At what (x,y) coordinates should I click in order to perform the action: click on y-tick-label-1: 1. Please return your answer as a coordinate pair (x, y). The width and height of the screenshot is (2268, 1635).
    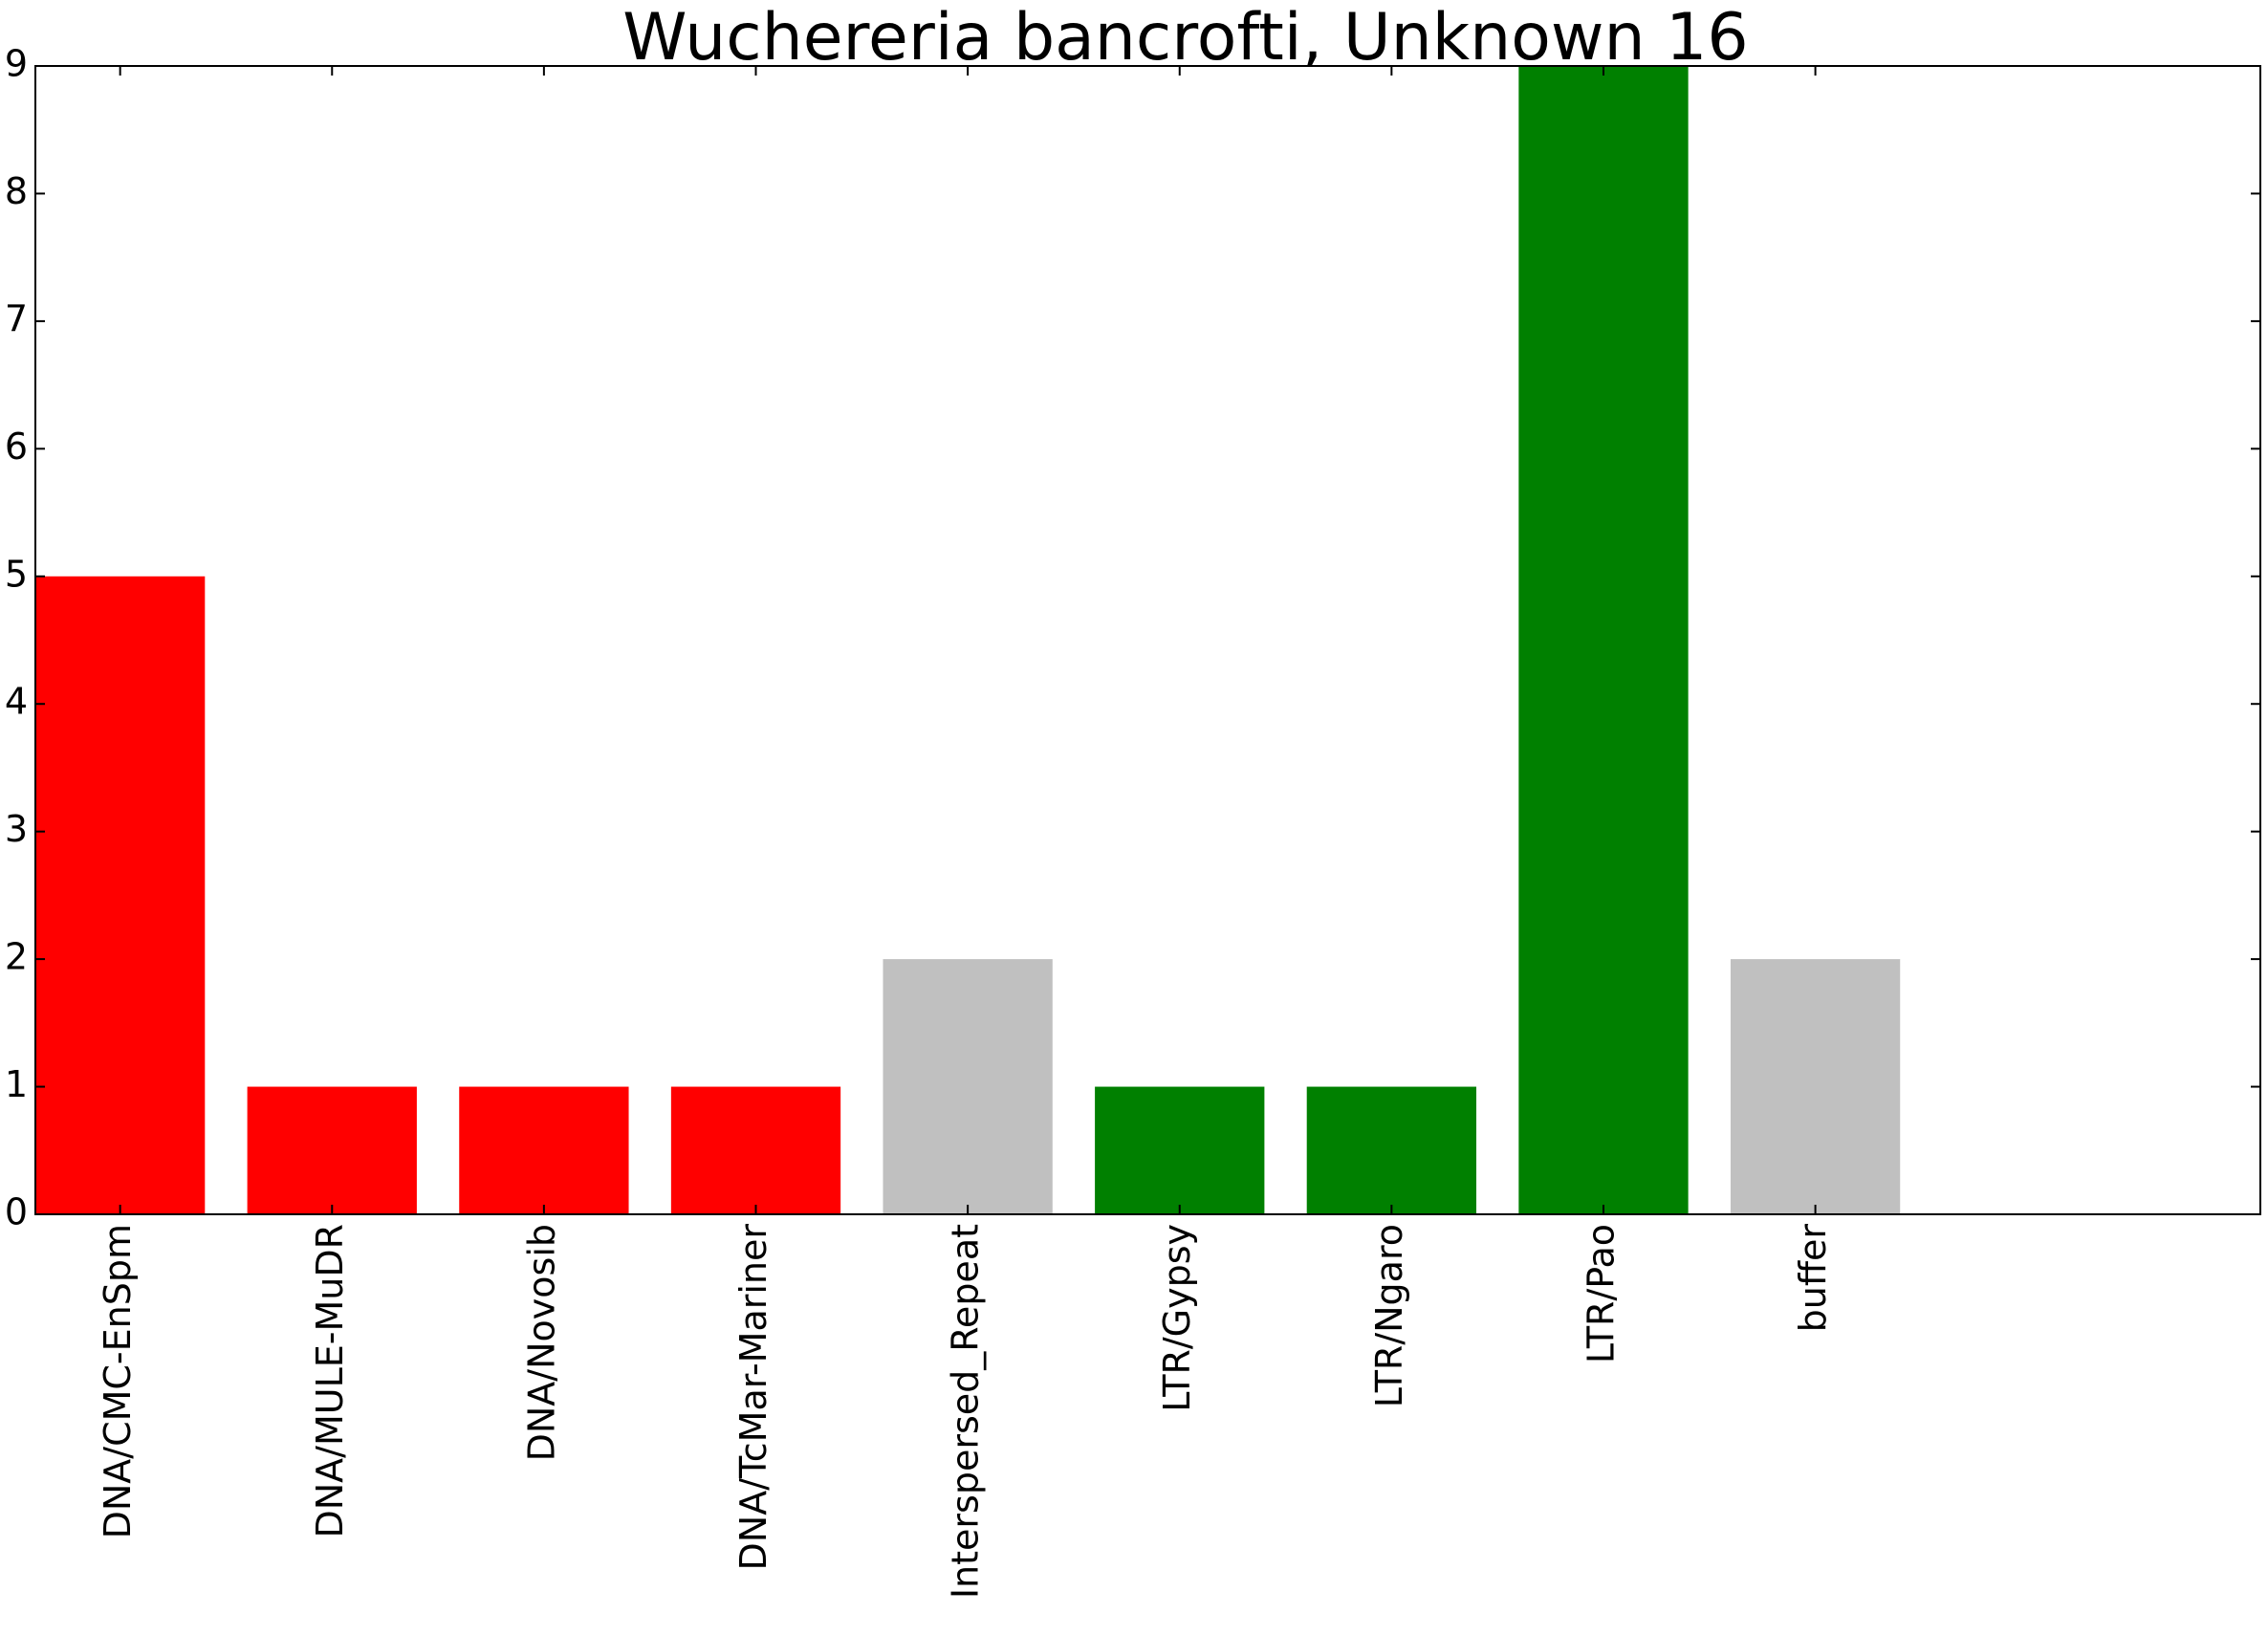
    Looking at the image, I should click on (17, 1084).